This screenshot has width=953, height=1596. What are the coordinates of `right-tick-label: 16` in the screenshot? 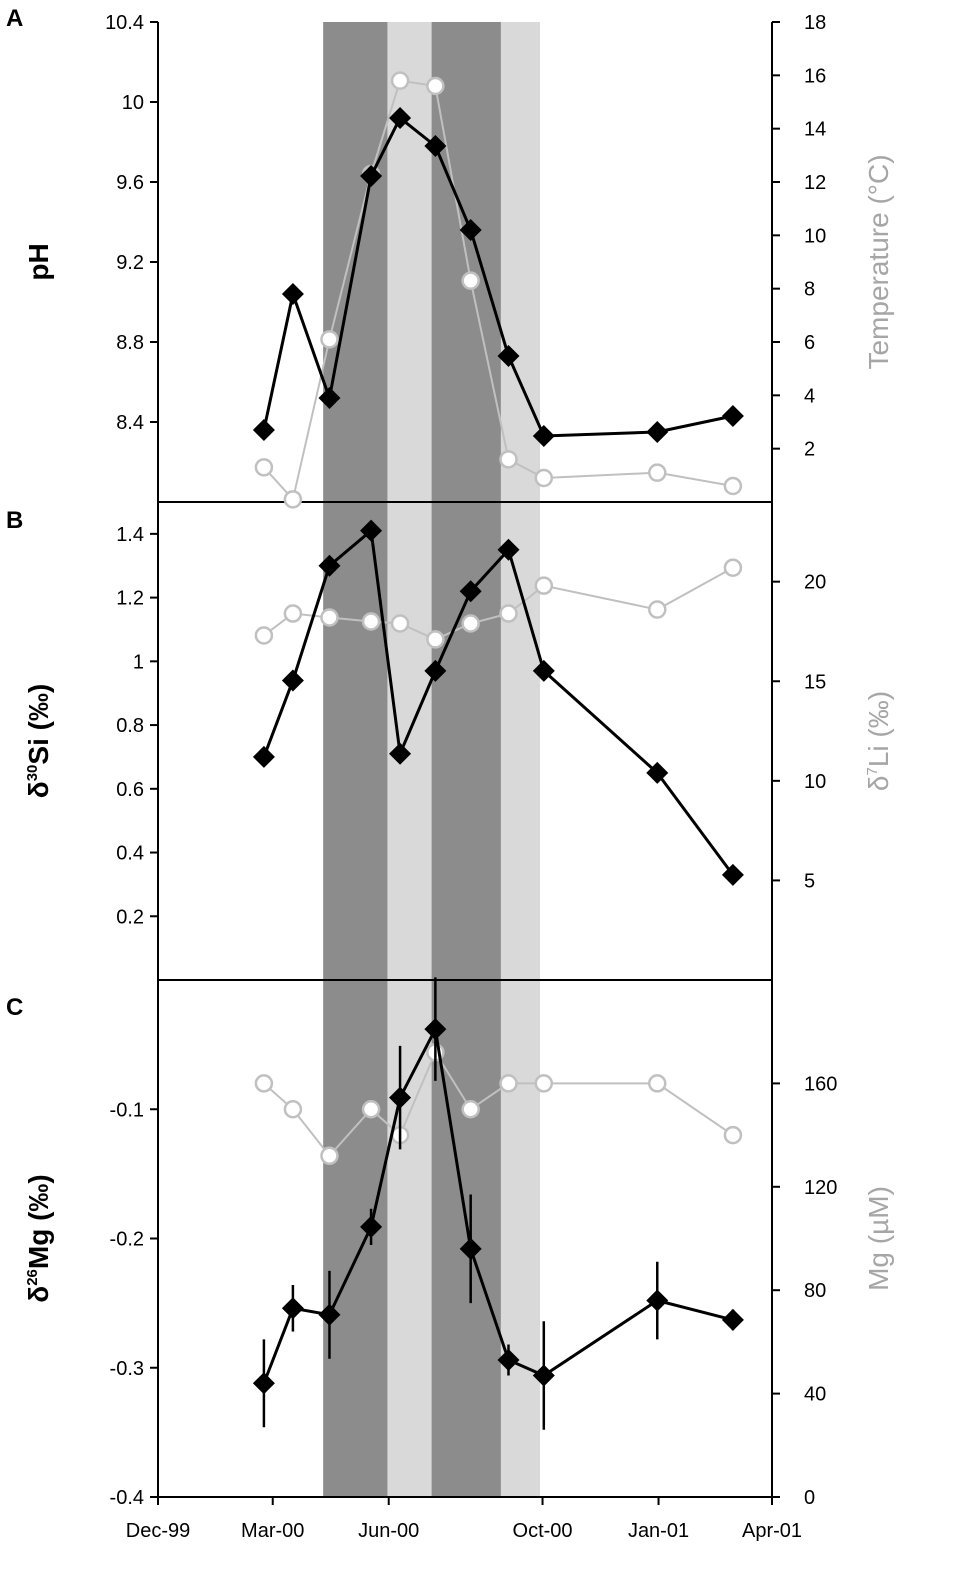 It's located at (815, 76).